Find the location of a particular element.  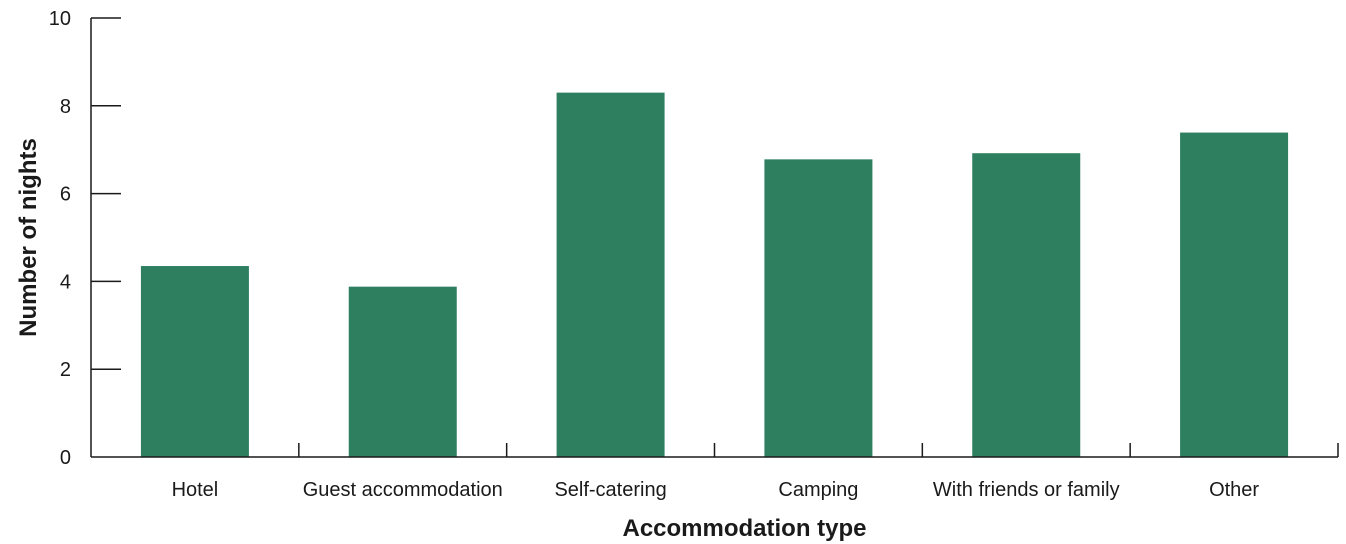

x-tick-label-4: With friends or family is located at coordinates (1026, 490).